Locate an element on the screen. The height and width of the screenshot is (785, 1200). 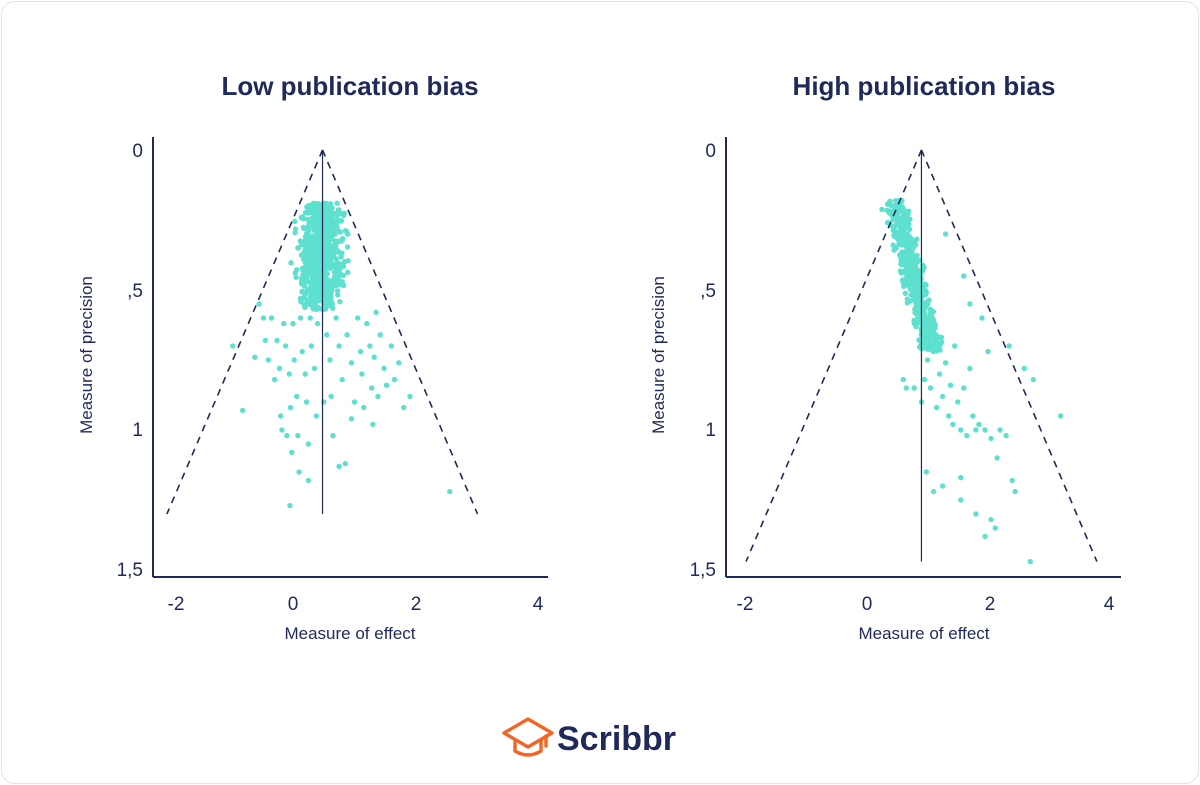
y-axis-label: Measure of precision is located at coordinates (86, 355).